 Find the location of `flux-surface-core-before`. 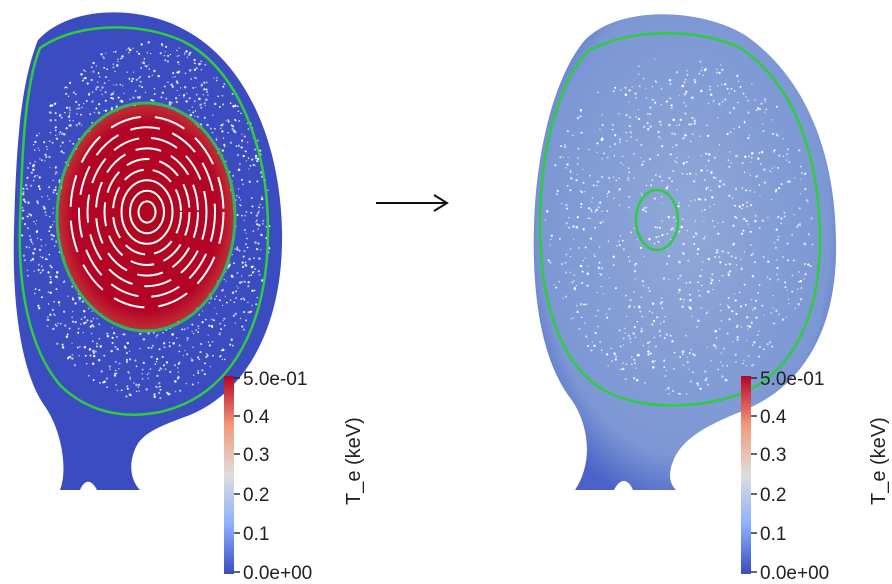

flux-surface-core-before is located at coordinates (146, 217).